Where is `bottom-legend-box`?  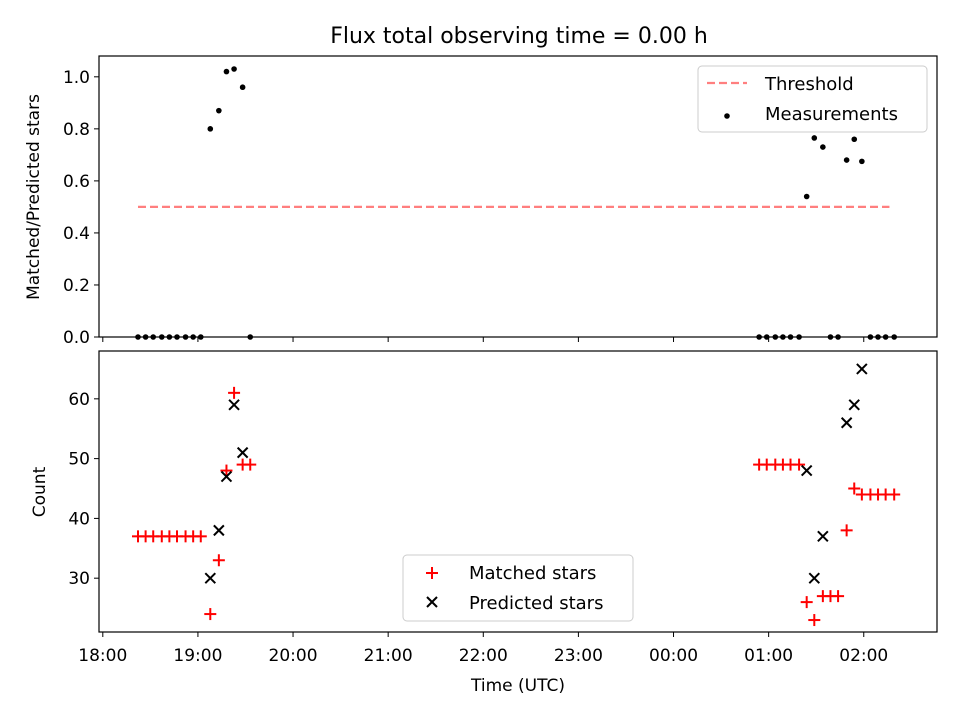
bottom-legend-box is located at coordinates (518, 588).